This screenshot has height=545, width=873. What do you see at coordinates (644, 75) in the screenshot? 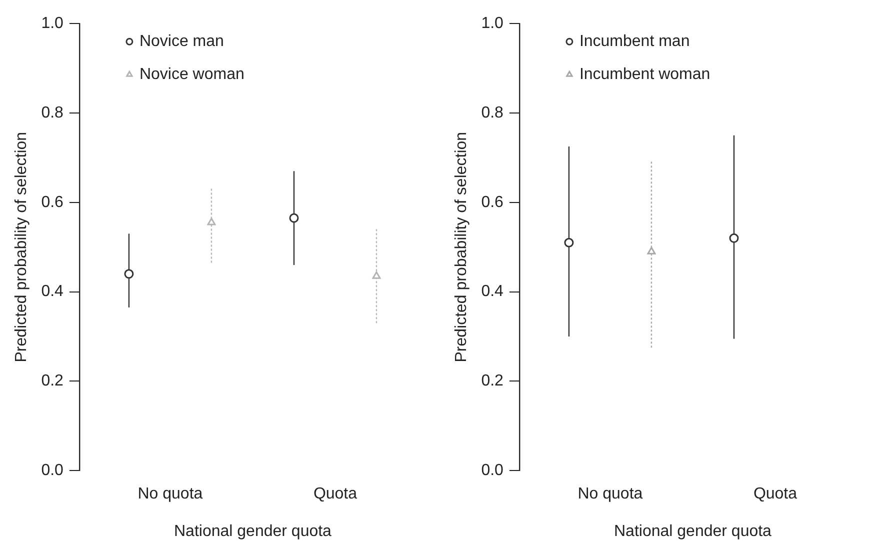
I see `legend-label: Incumbent woman` at bounding box center [644, 75].